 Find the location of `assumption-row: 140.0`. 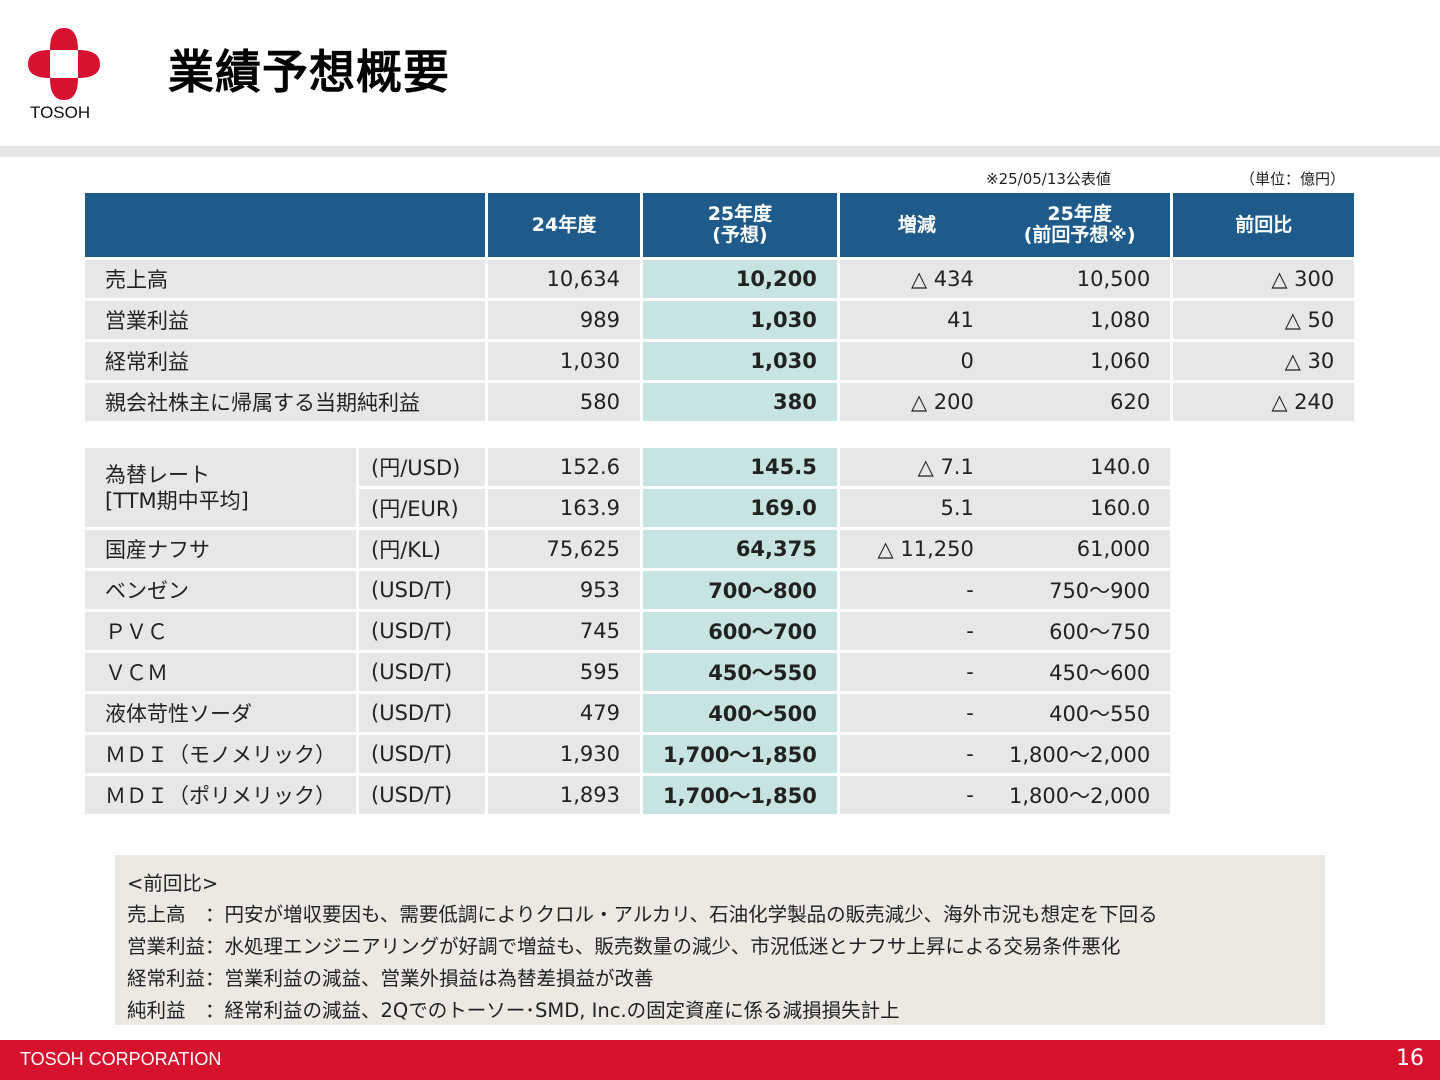

assumption-row: 140.0 is located at coordinates (1171, 467).